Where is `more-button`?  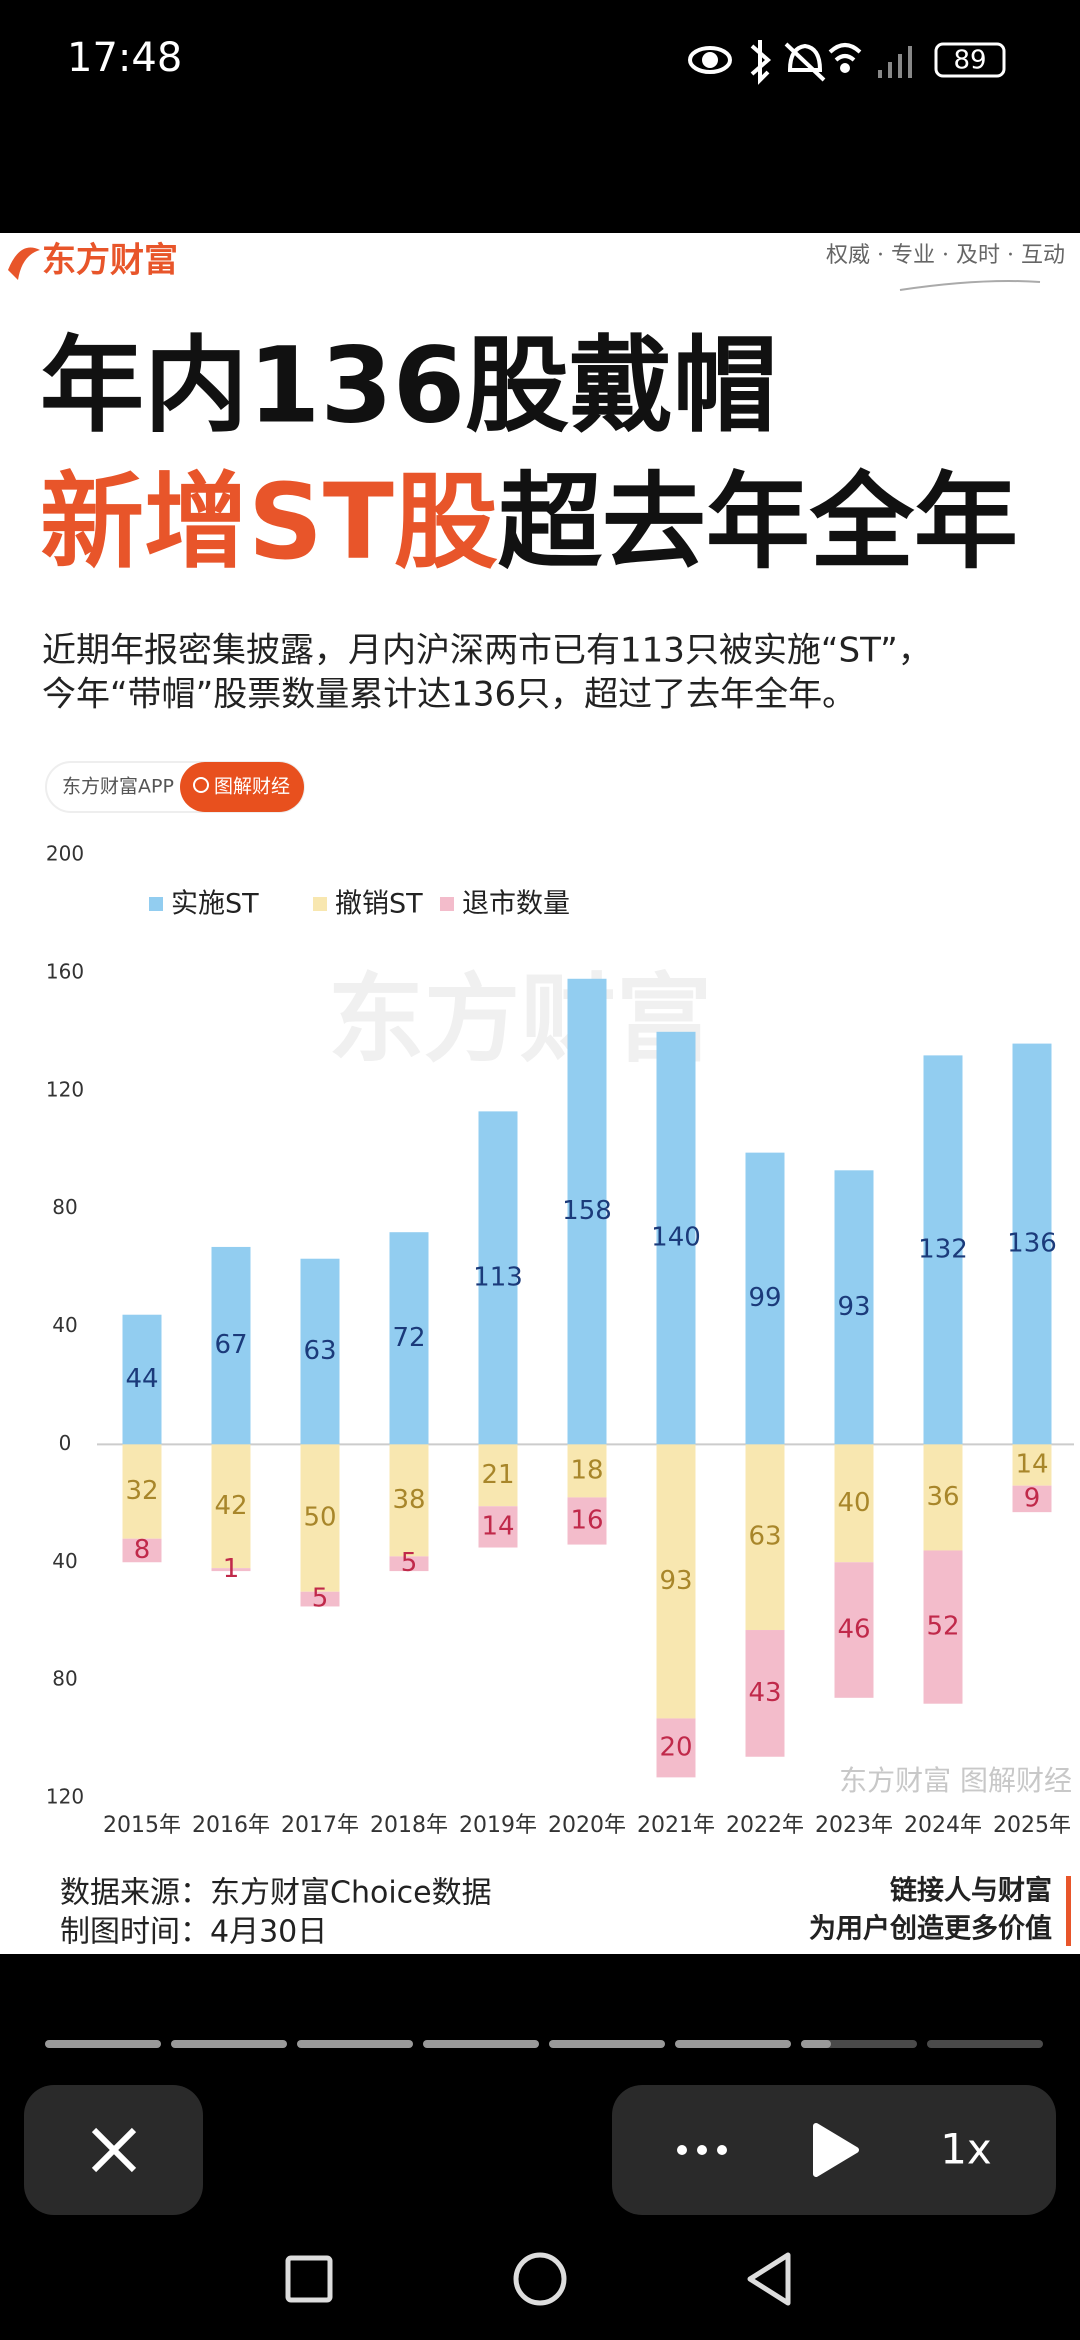
more-button is located at coordinates (702, 2150).